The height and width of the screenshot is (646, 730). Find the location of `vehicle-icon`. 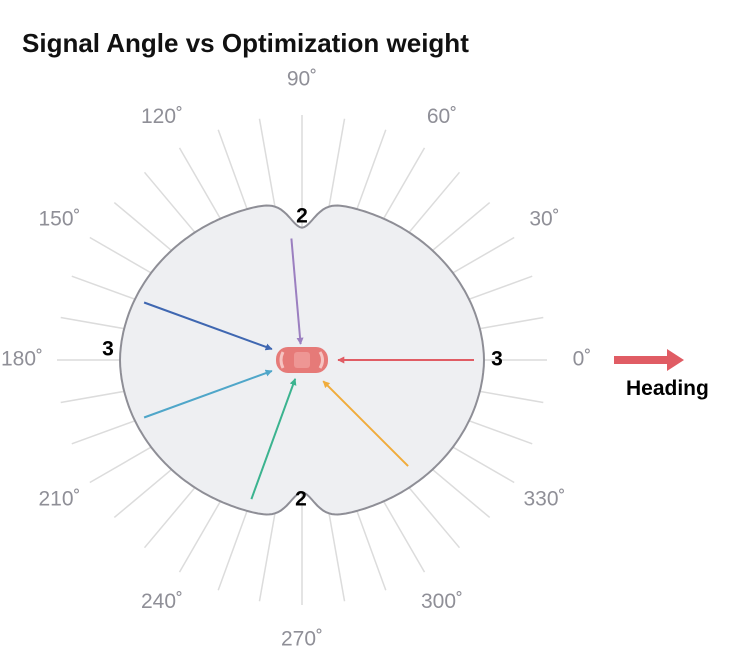

vehicle-icon is located at coordinates (302, 360).